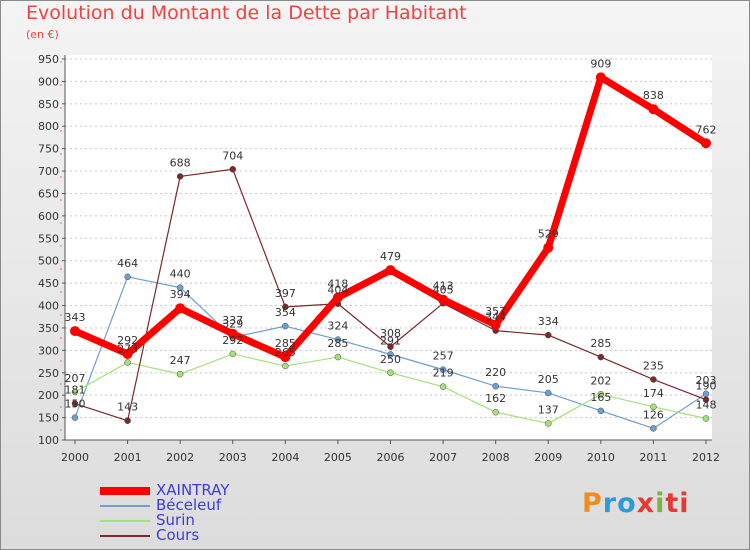 This screenshot has height=550, width=750. Describe the element at coordinates (210, 490) in the screenshot. I see `legend-item: XAINTRAY` at that location.